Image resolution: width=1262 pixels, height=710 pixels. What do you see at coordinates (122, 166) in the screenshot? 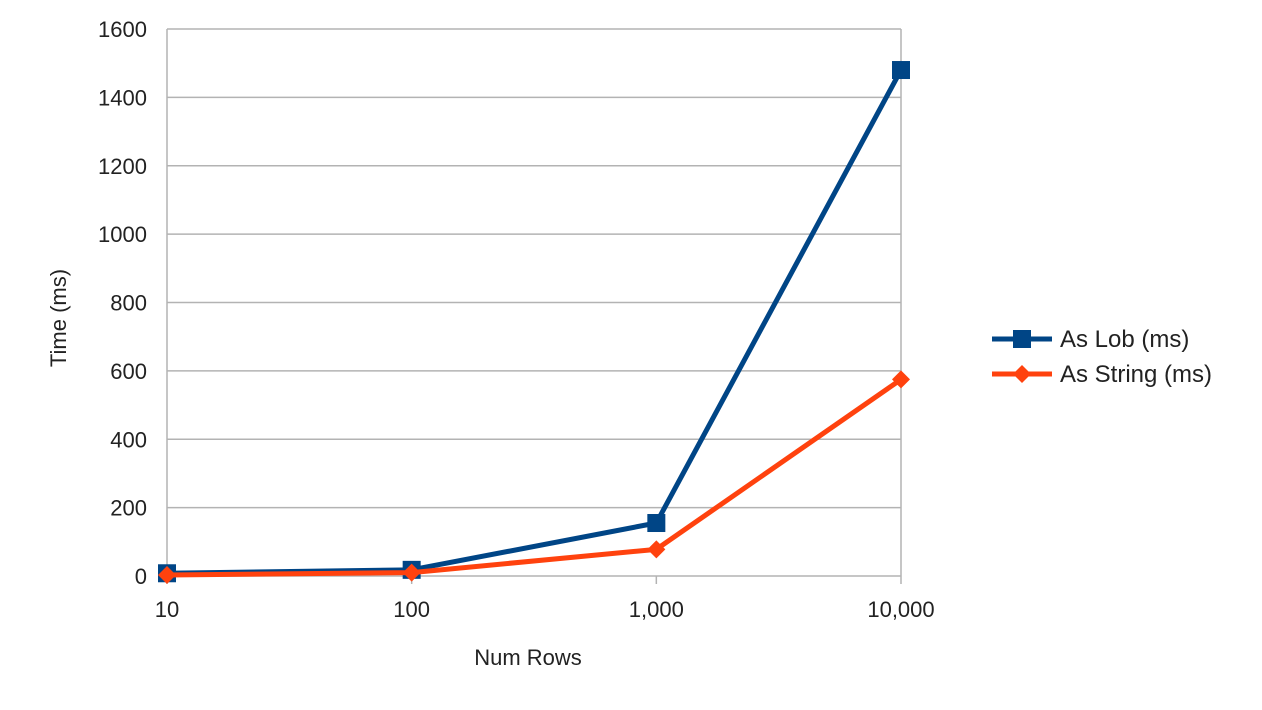
I see `y-tick-label: 1200` at bounding box center [122, 166].